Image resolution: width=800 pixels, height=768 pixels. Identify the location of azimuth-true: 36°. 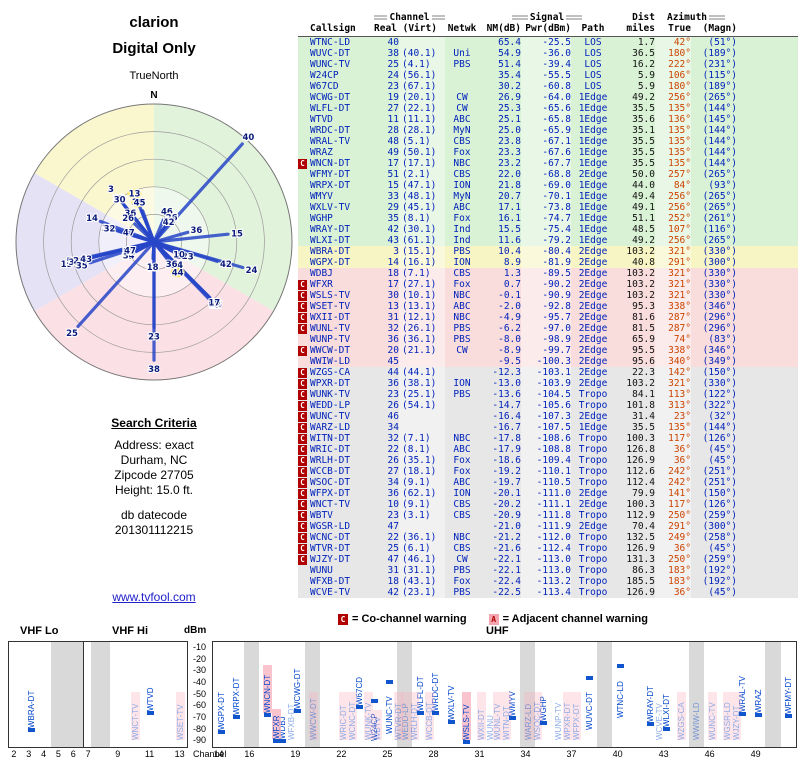
(673, 548).